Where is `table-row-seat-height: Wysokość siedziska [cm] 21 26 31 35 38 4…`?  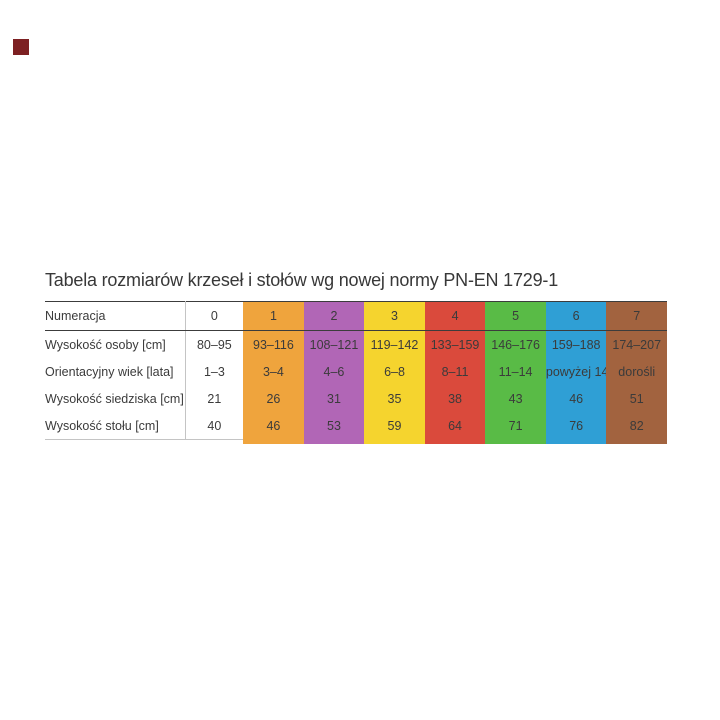
table-row-seat-height: Wysokość siedziska [cm] 21 26 31 35 38 4… is located at coordinates (356, 398).